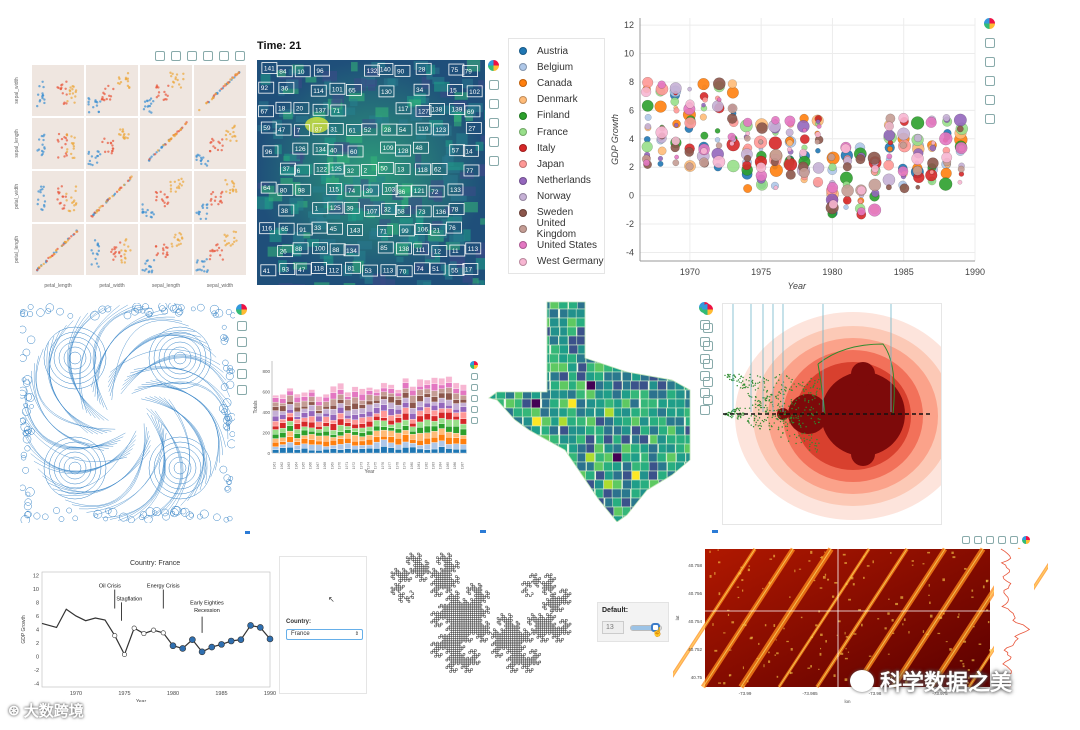 The height and width of the screenshot is (730, 1080). Describe the element at coordinates (192, 55) in the screenshot. I see `box-select-tool-icon` at that location.